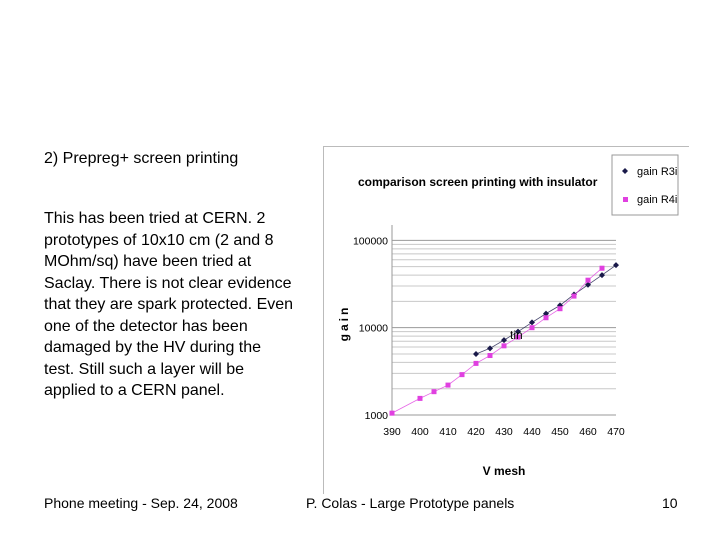  I want to click on chart-annotation: tin, so click(516, 335).